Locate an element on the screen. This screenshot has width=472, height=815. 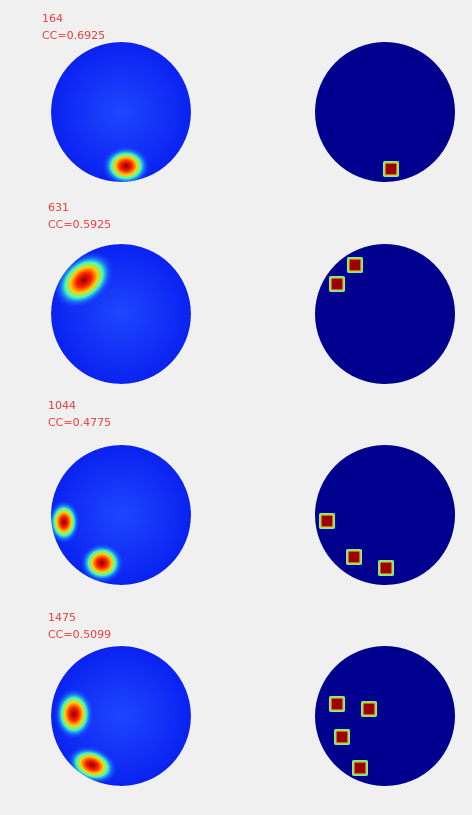
panel-cc: CC=0.5925 is located at coordinates (79, 224).